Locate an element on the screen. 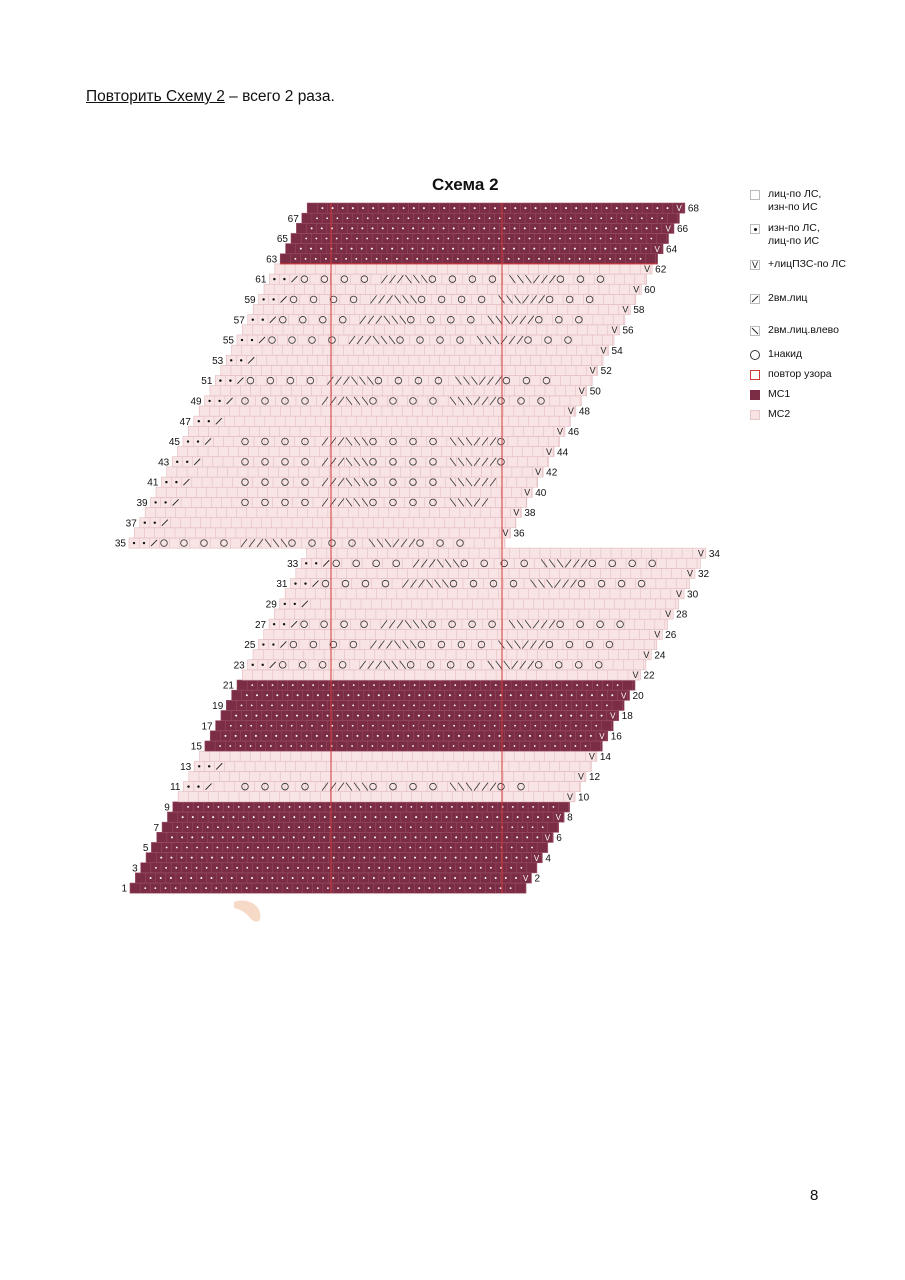  dot-square-icon is located at coordinates (755, 229).